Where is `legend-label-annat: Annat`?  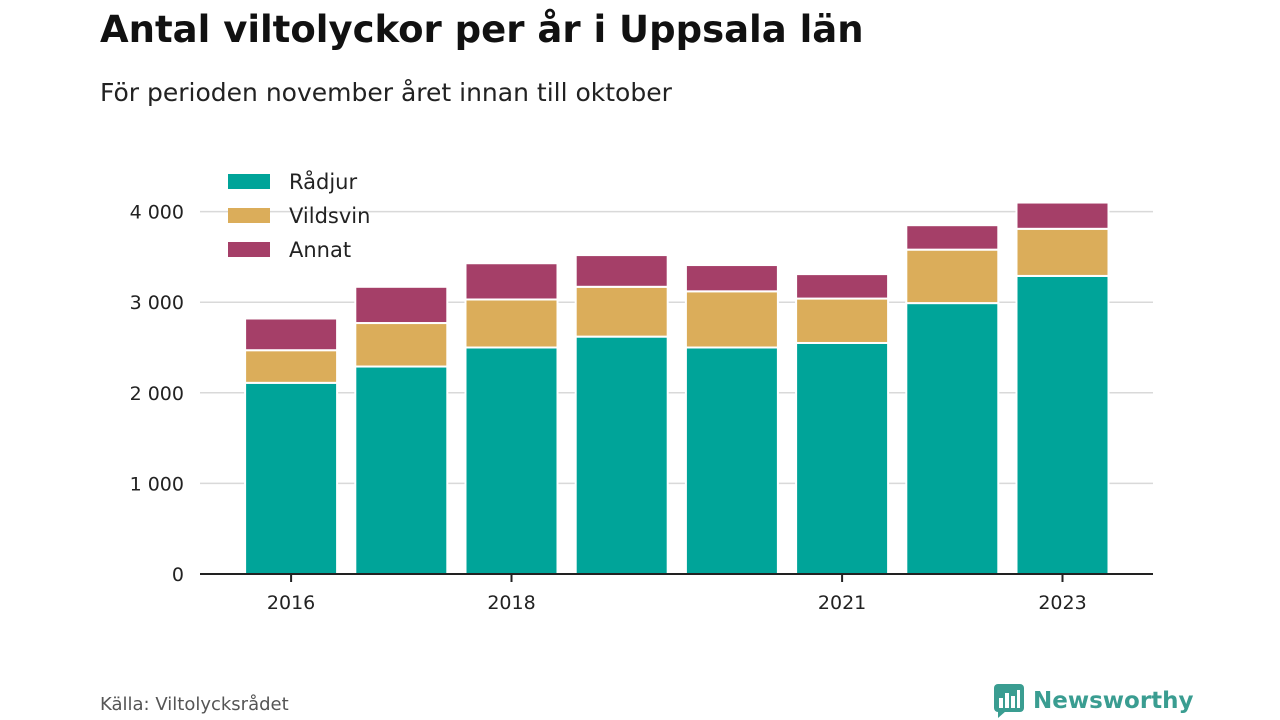
legend-label-annat: Annat is located at coordinates (320, 250).